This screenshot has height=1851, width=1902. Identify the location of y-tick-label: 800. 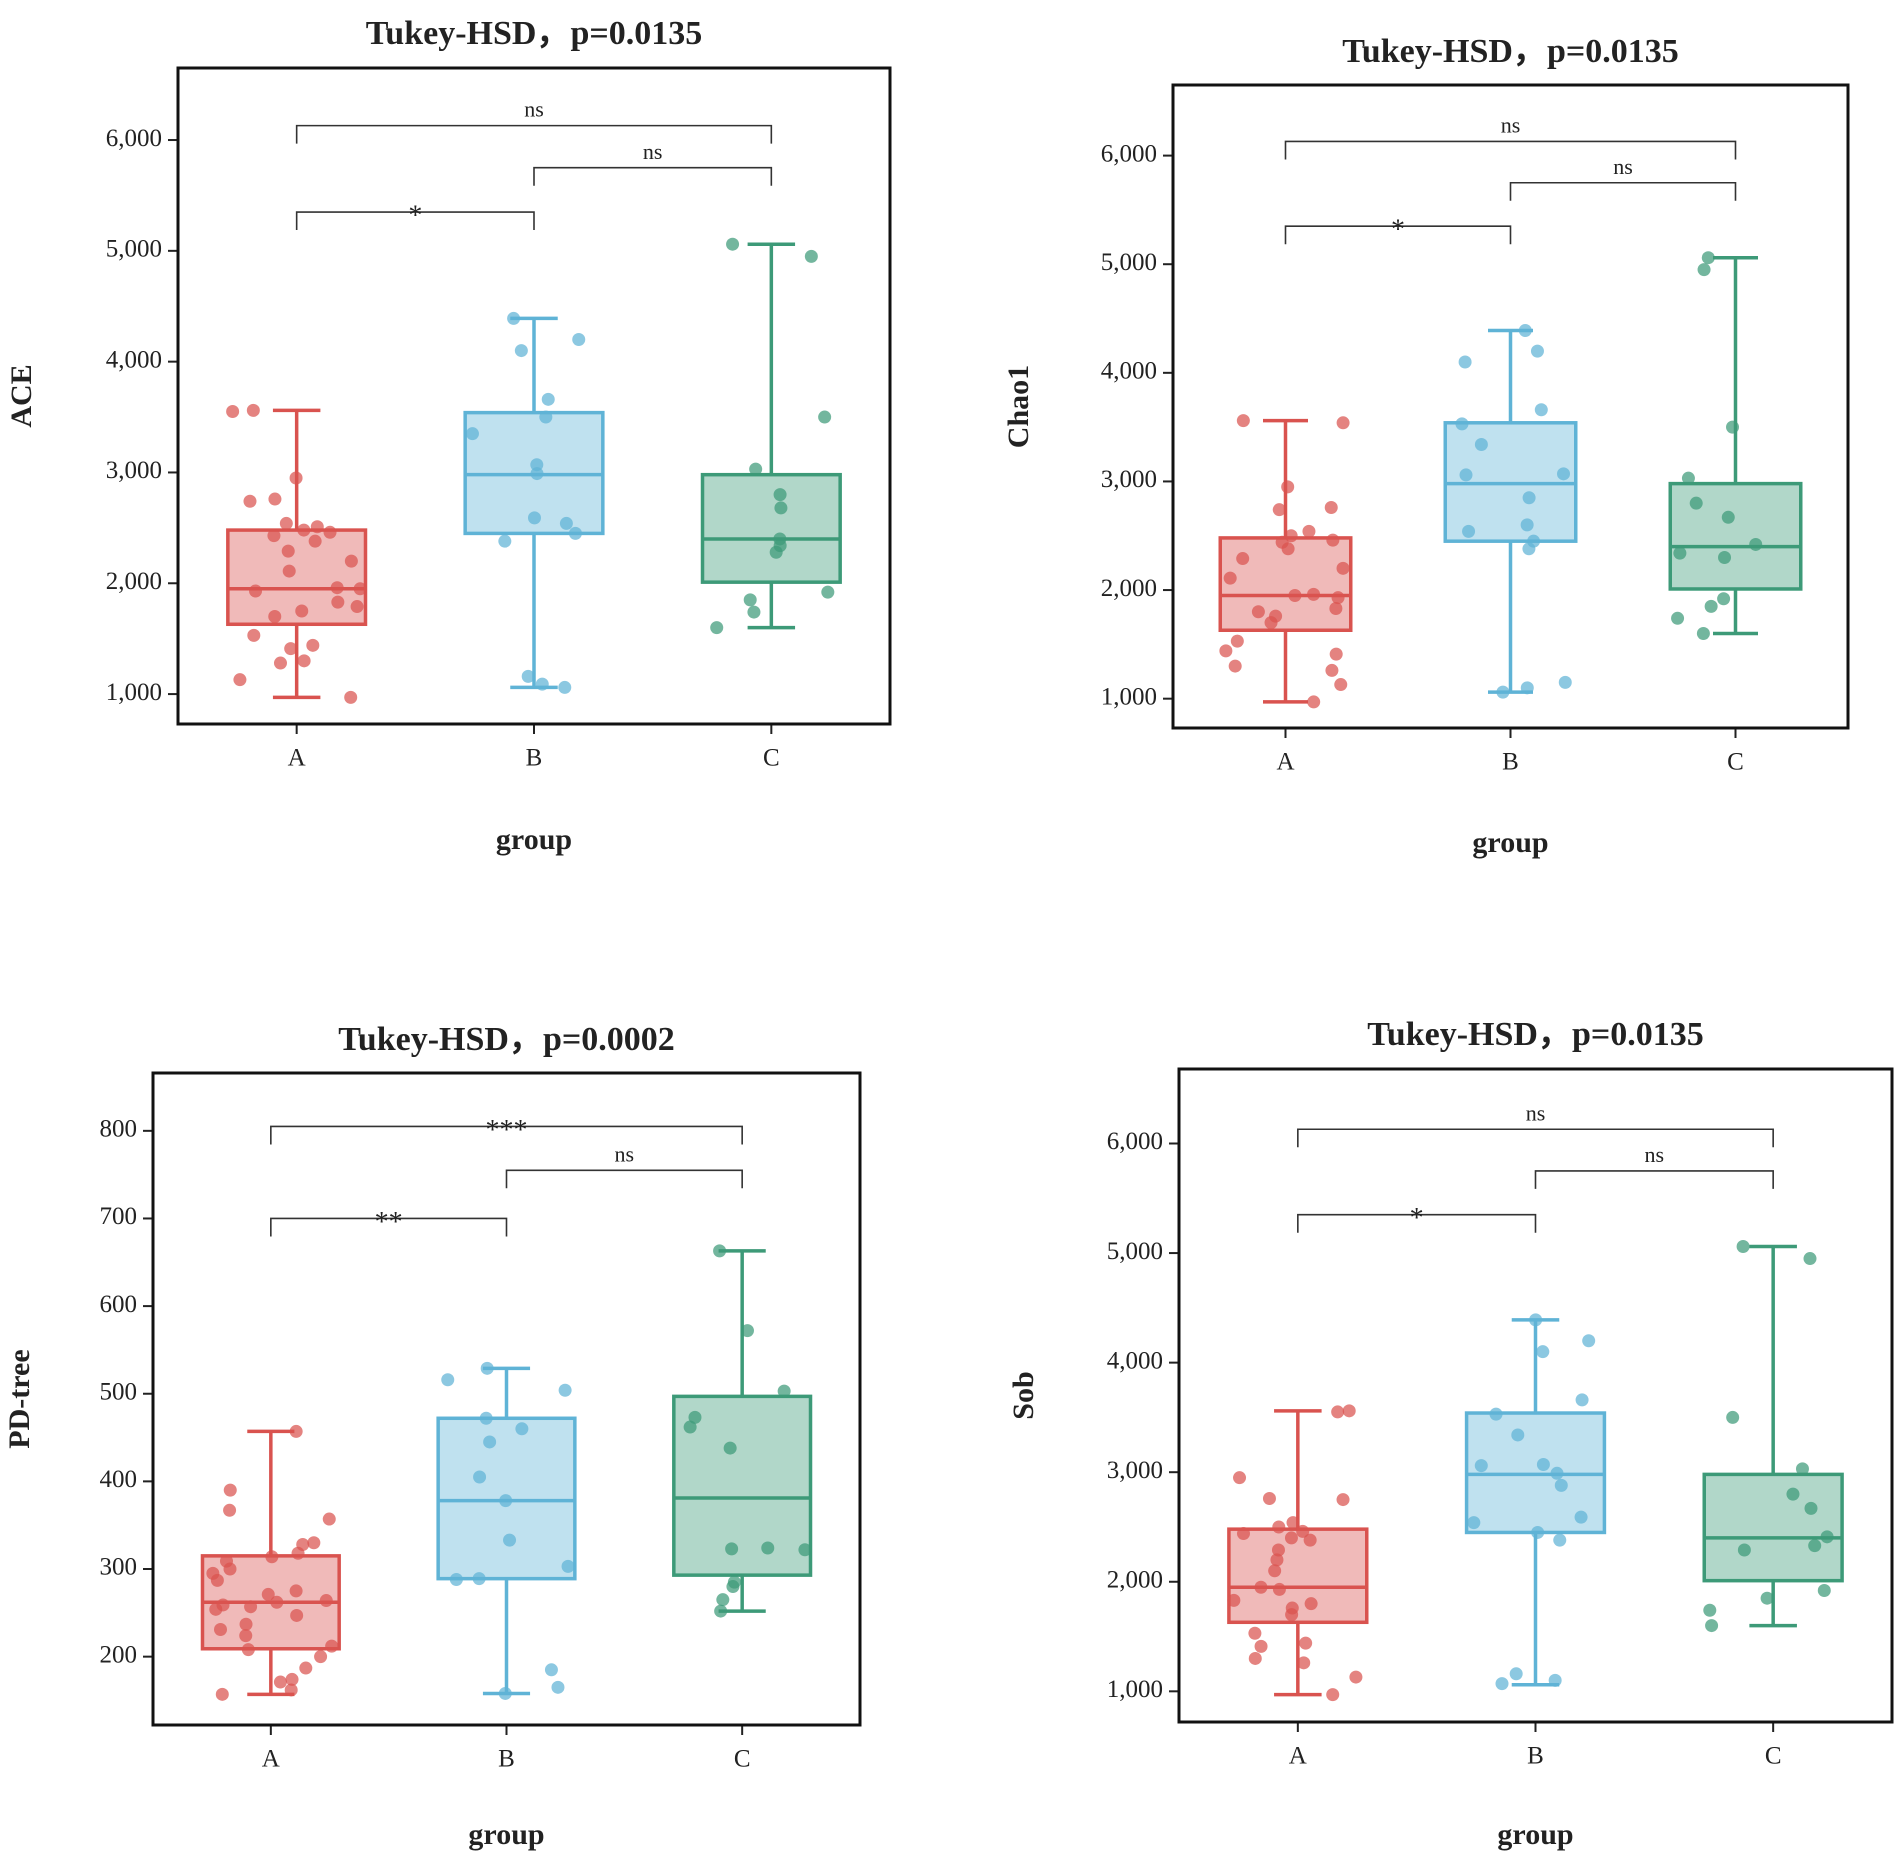
(119, 1129).